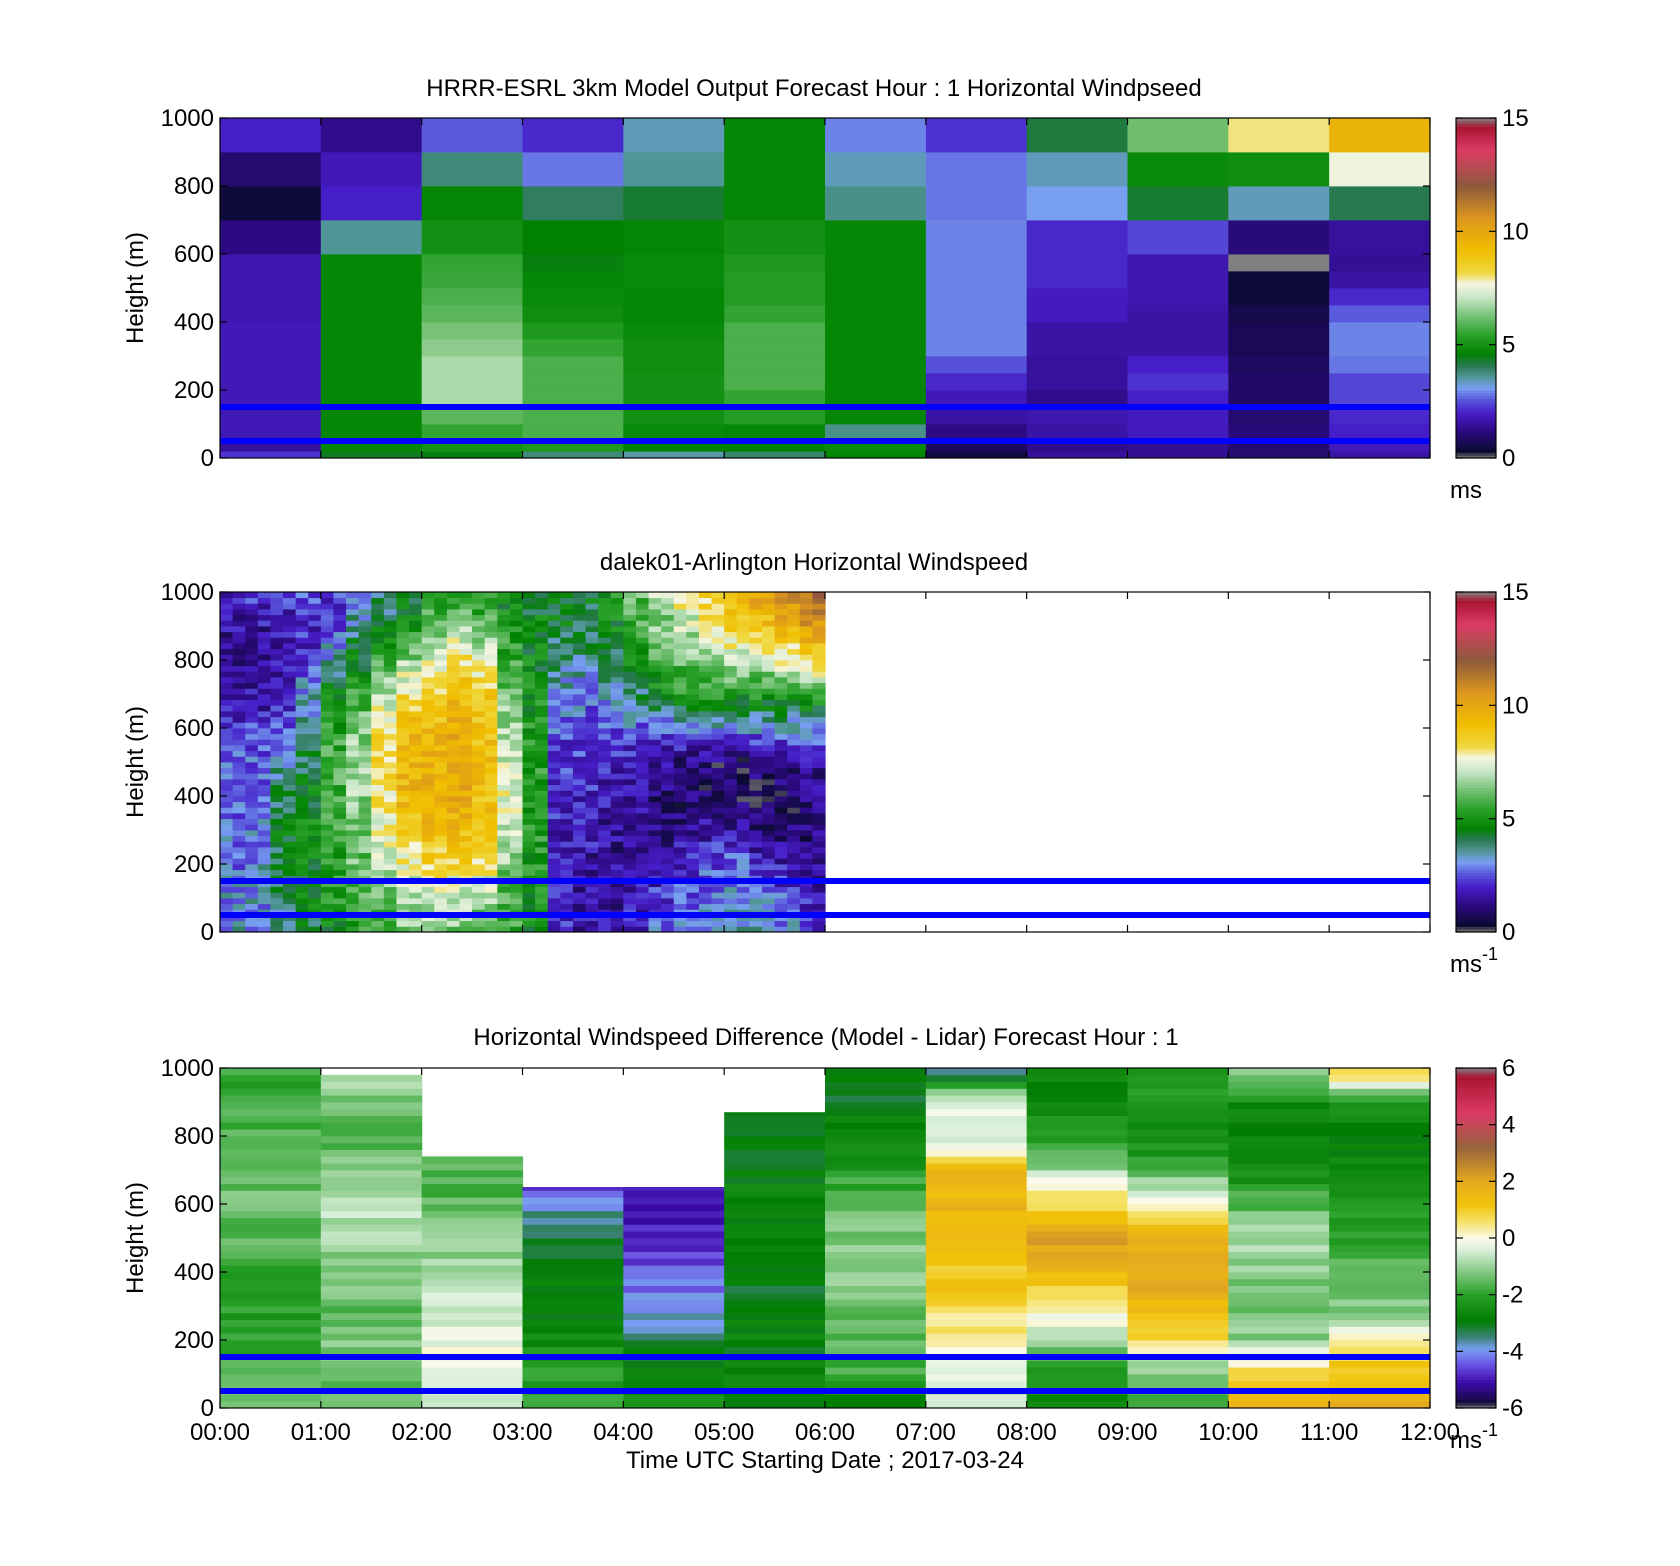 The height and width of the screenshot is (1566, 1680). Describe the element at coordinates (1508, 1068) in the screenshot. I see `colorbar-tick-label: 6` at that location.